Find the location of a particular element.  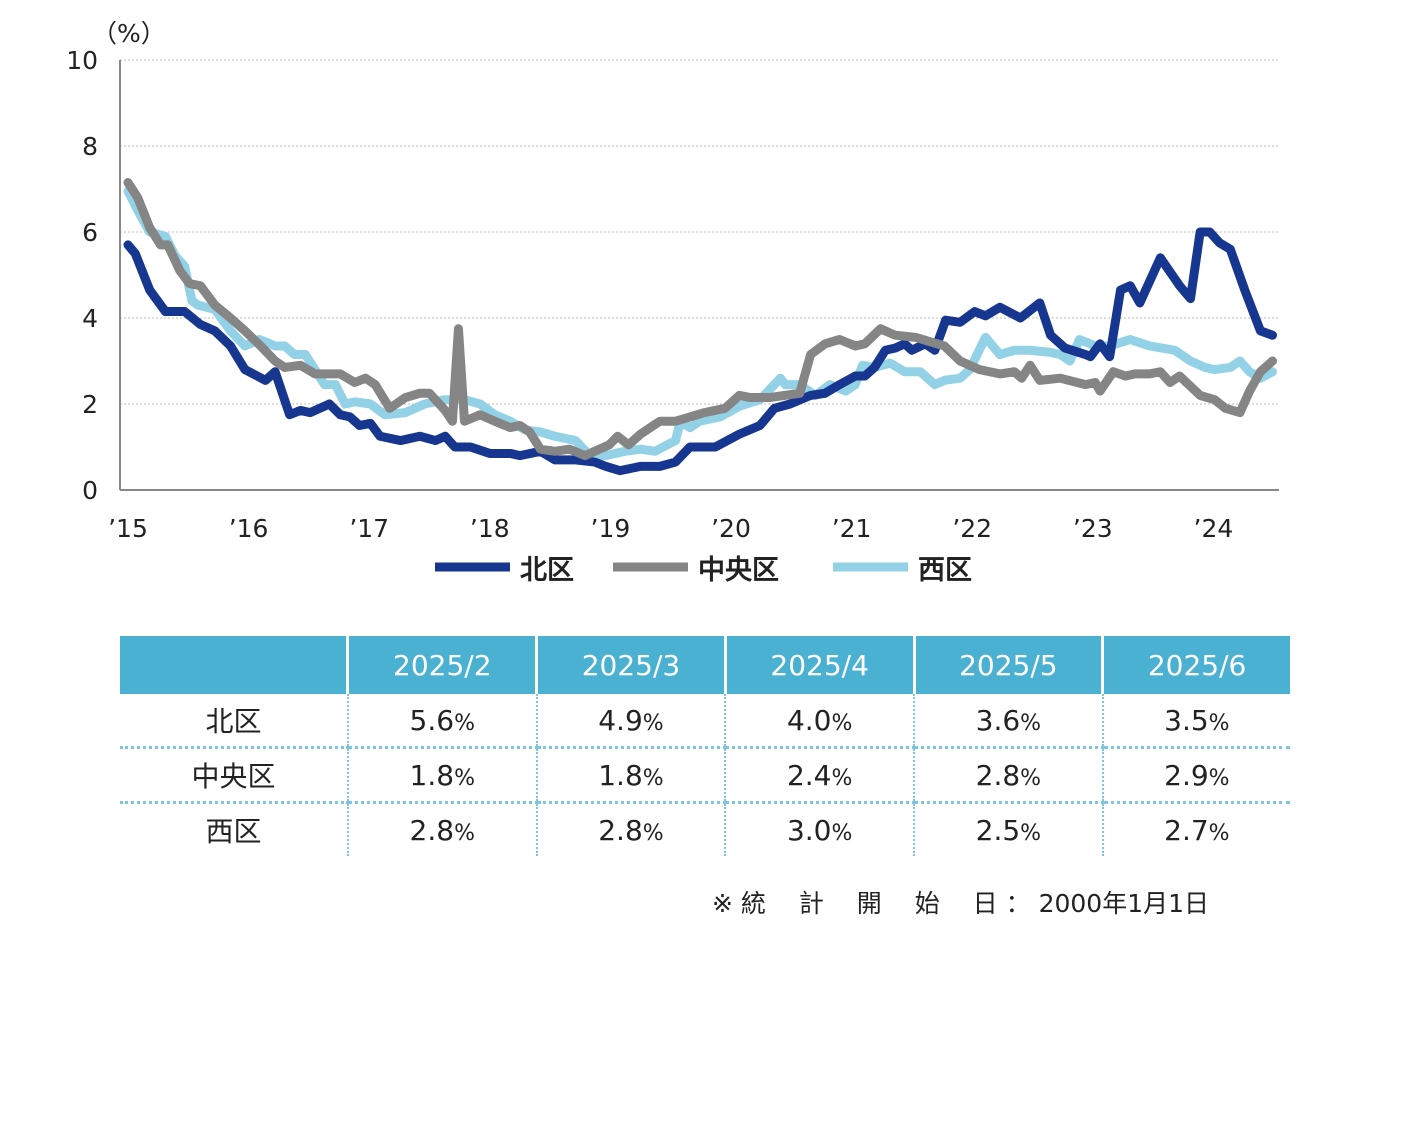

x-tick-label: ’15 is located at coordinates (128, 528).